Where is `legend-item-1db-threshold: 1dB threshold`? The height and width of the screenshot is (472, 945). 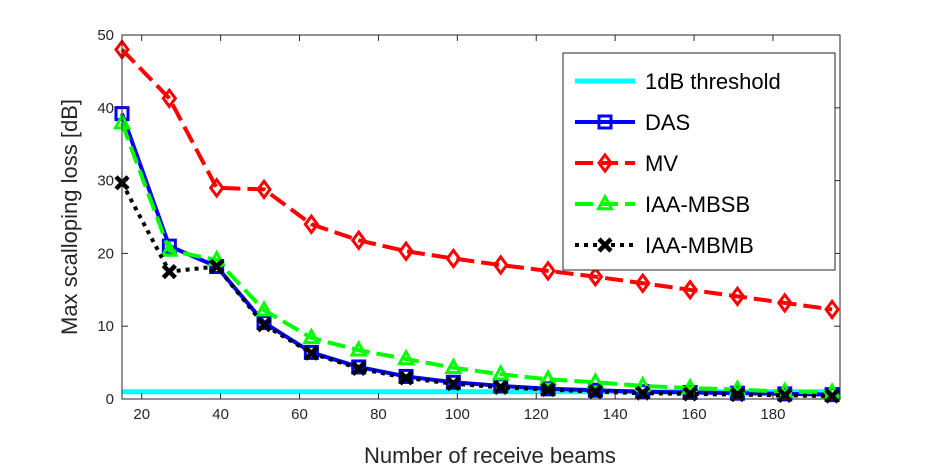
legend-item-1db-threshold: 1dB threshold is located at coordinates (678, 81).